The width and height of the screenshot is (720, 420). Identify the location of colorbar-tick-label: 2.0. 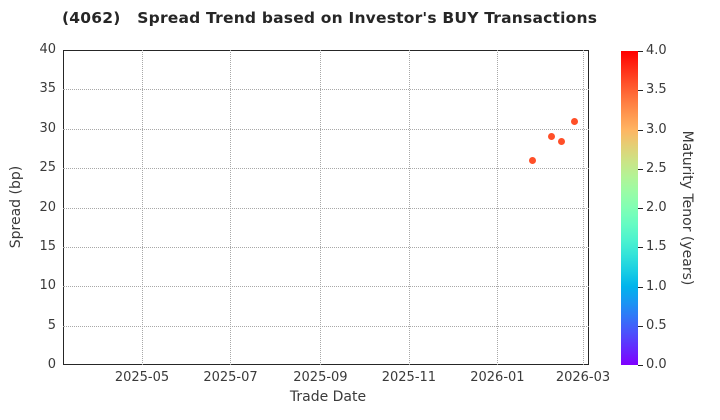
(656, 207).